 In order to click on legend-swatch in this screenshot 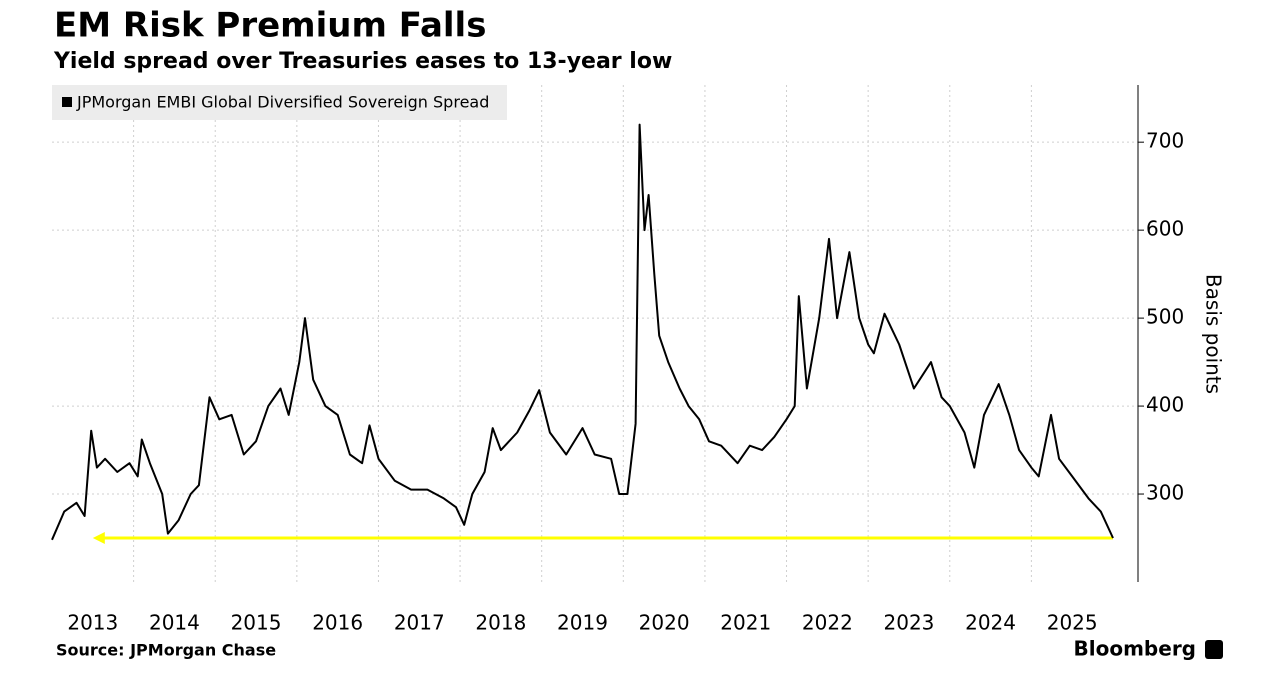, I will do `click(67, 102)`.